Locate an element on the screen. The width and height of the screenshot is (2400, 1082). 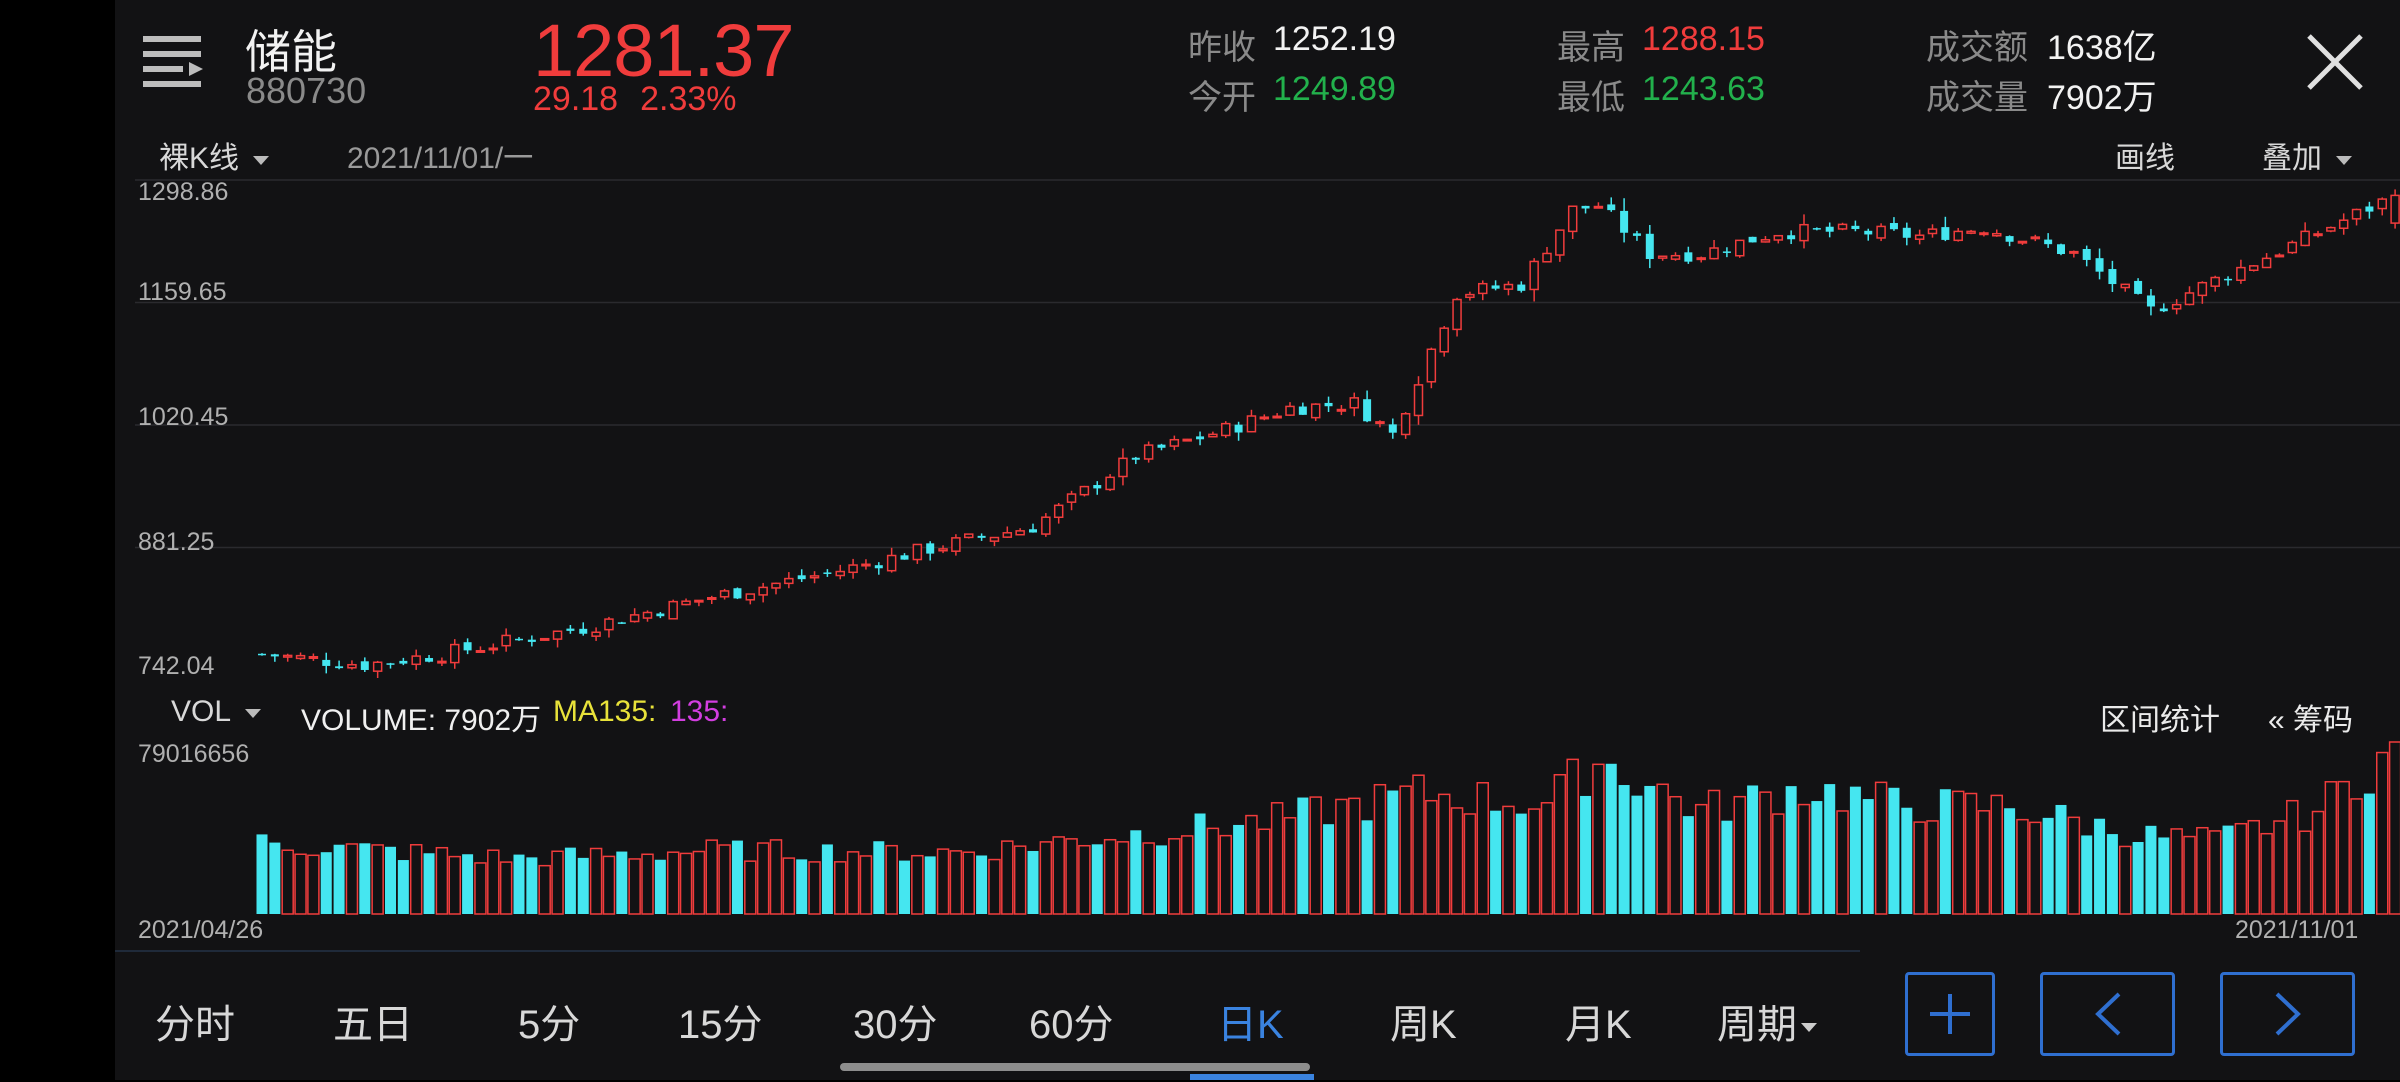
period-tab-weekly: 周K is located at coordinates (1423, 1025).